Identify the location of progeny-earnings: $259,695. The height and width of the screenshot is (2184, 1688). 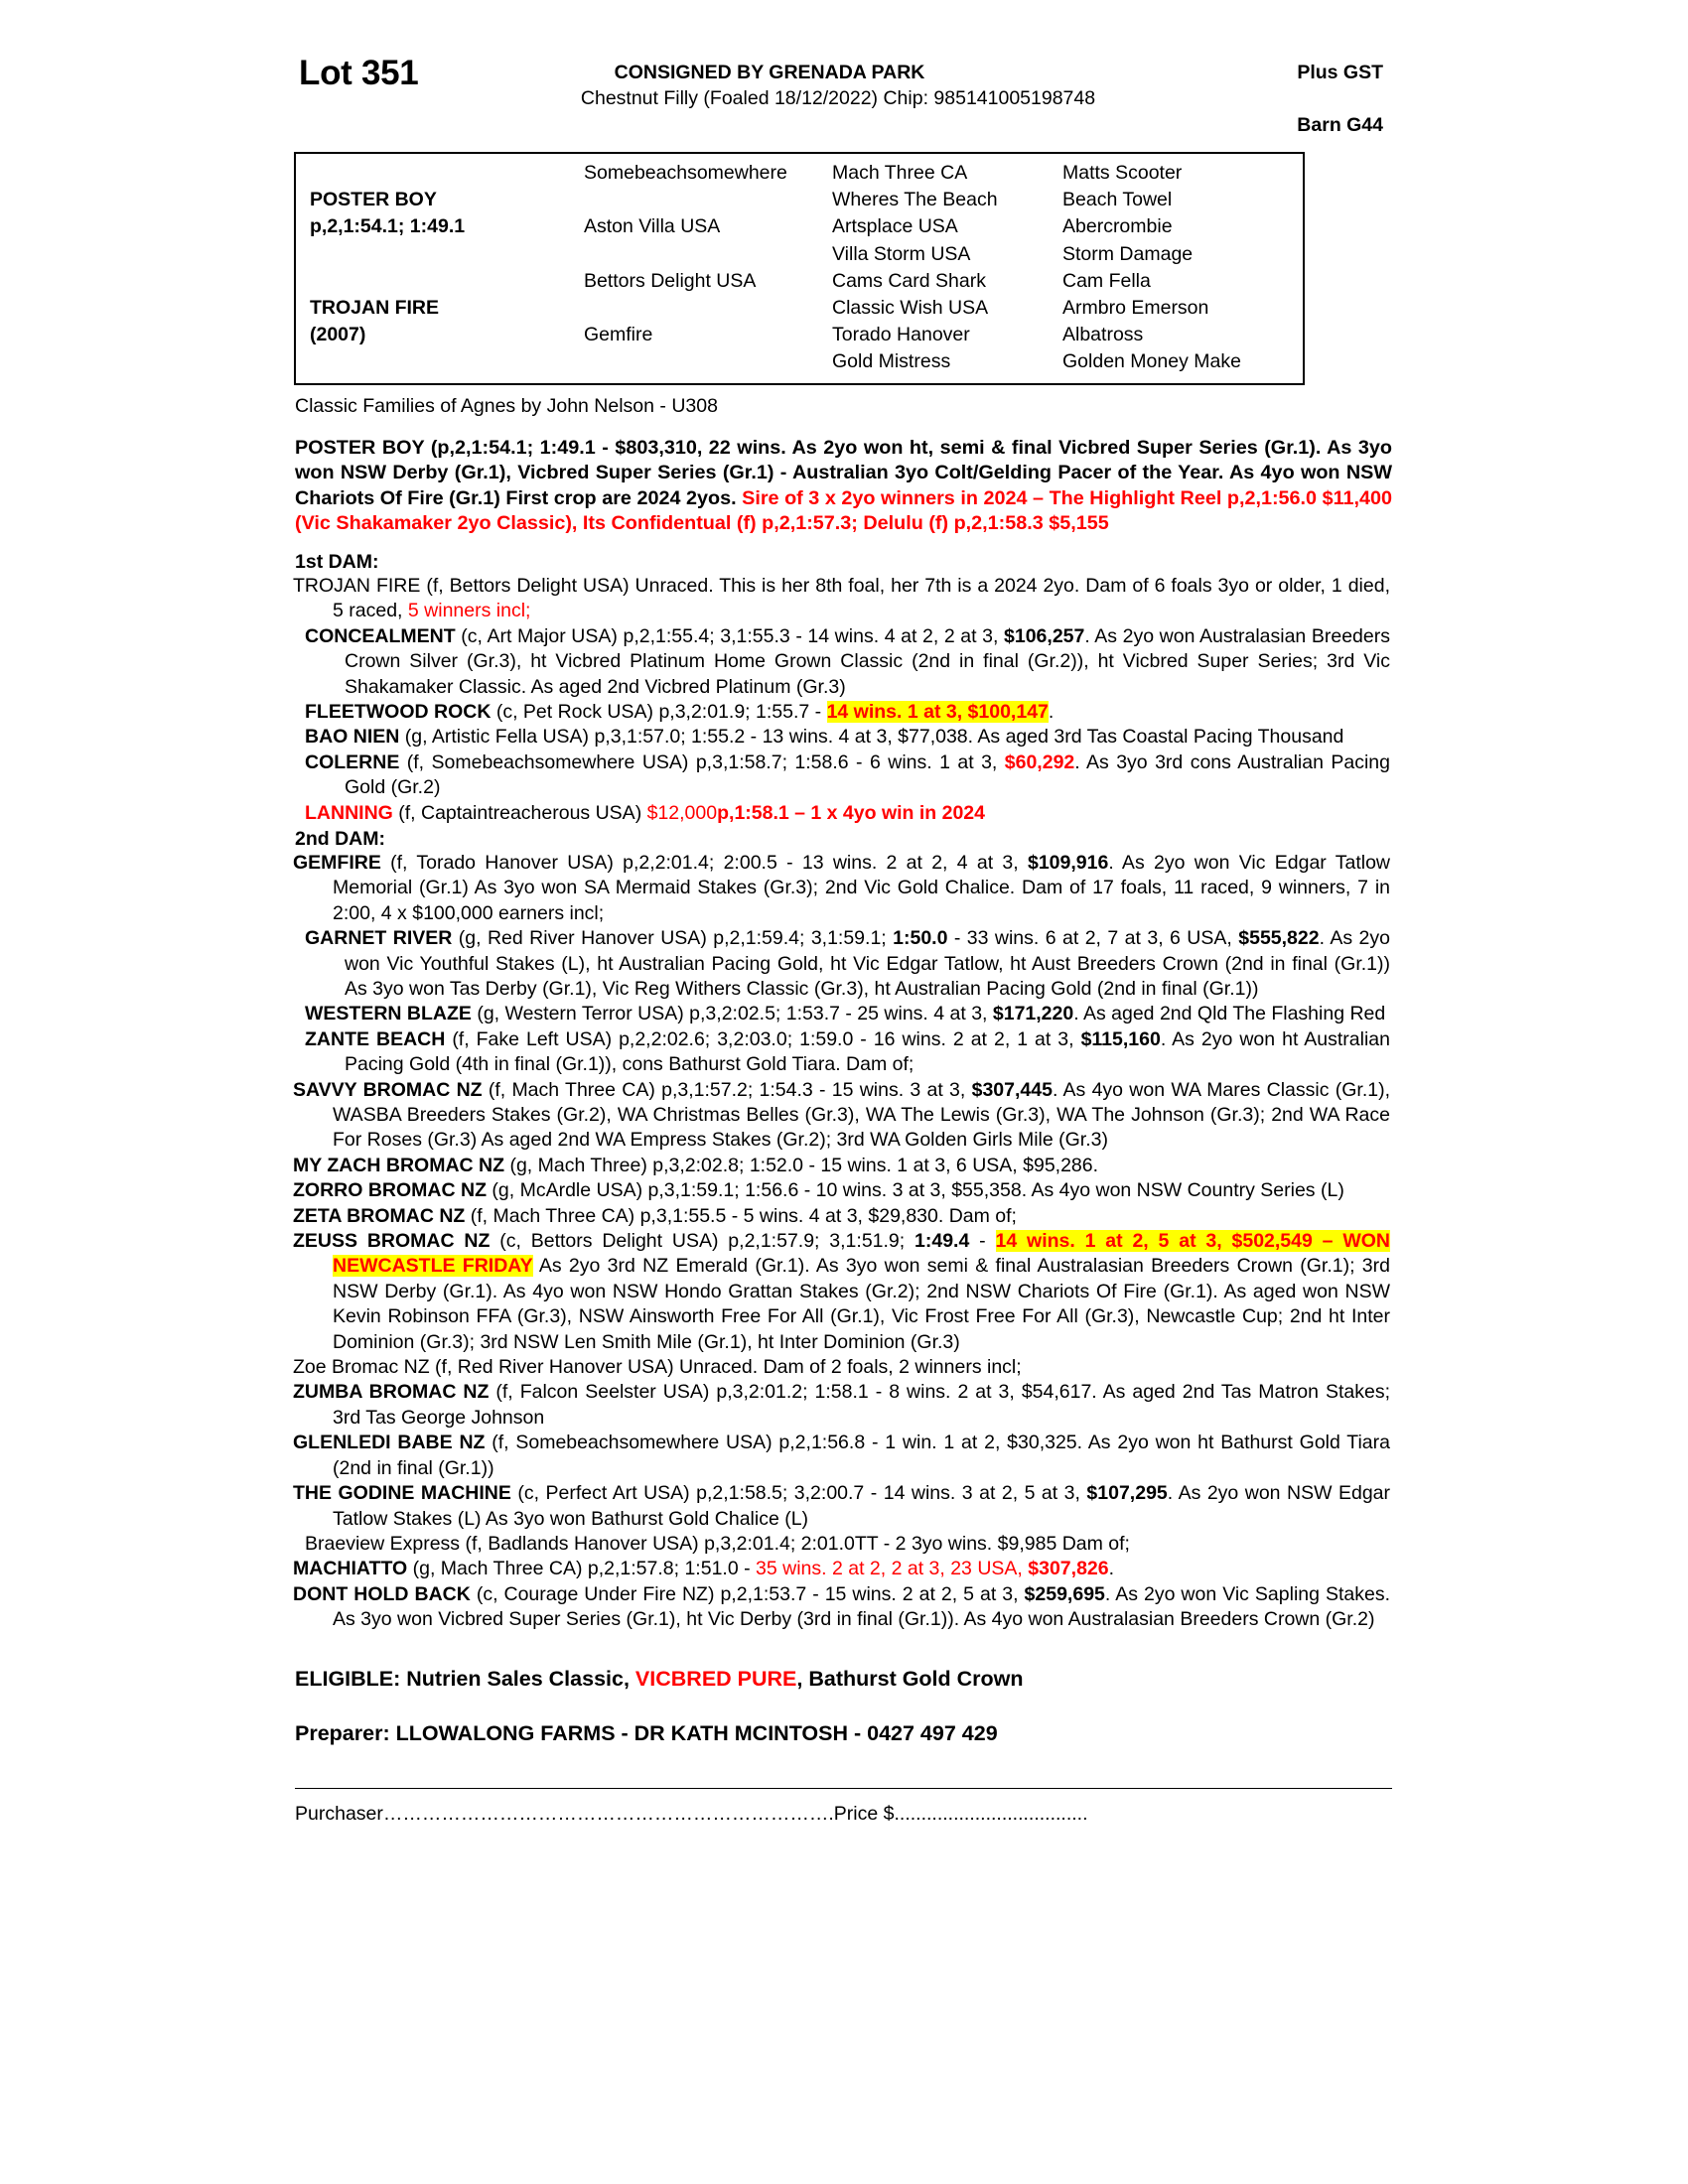
(1064, 1593).